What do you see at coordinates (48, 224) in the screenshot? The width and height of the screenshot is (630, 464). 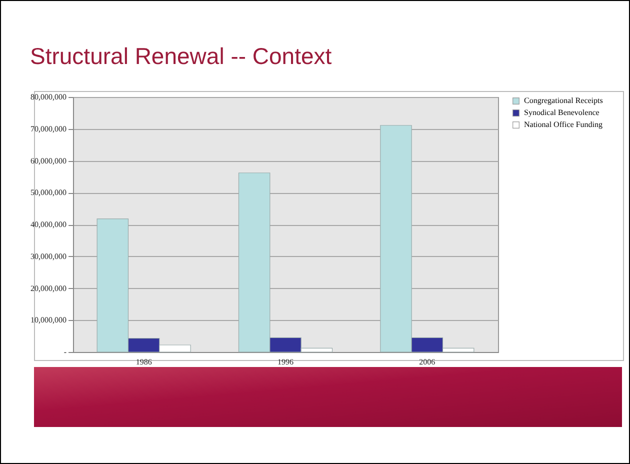 I see `y-tick-label: 40,000,000` at bounding box center [48, 224].